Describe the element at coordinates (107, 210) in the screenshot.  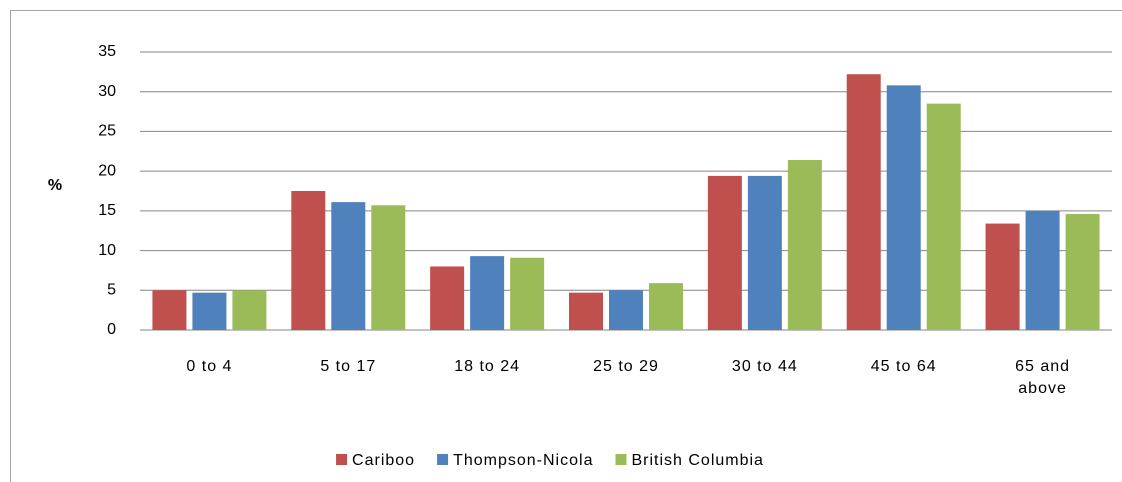
I see `y-tick-label: 15` at that location.